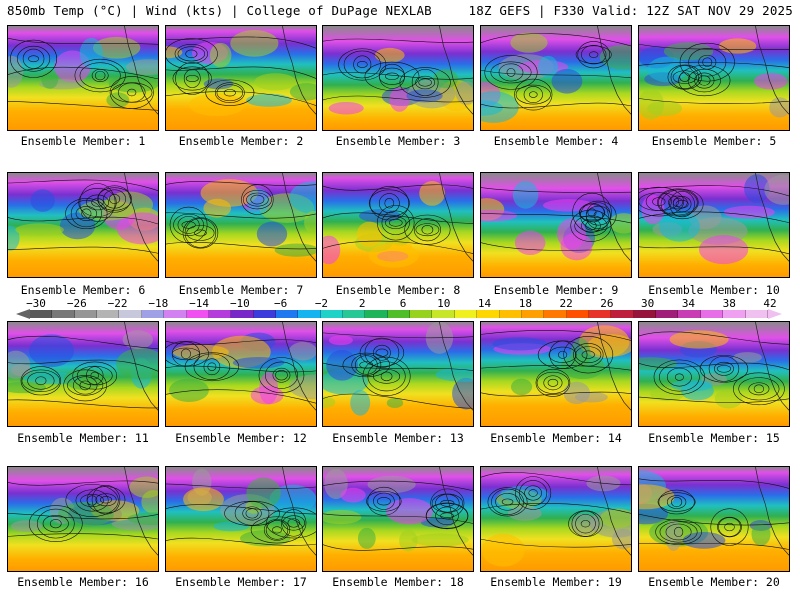 The width and height of the screenshot is (800, 600). I want to click on colorbar-tick-label: −30, so click(36, 303).